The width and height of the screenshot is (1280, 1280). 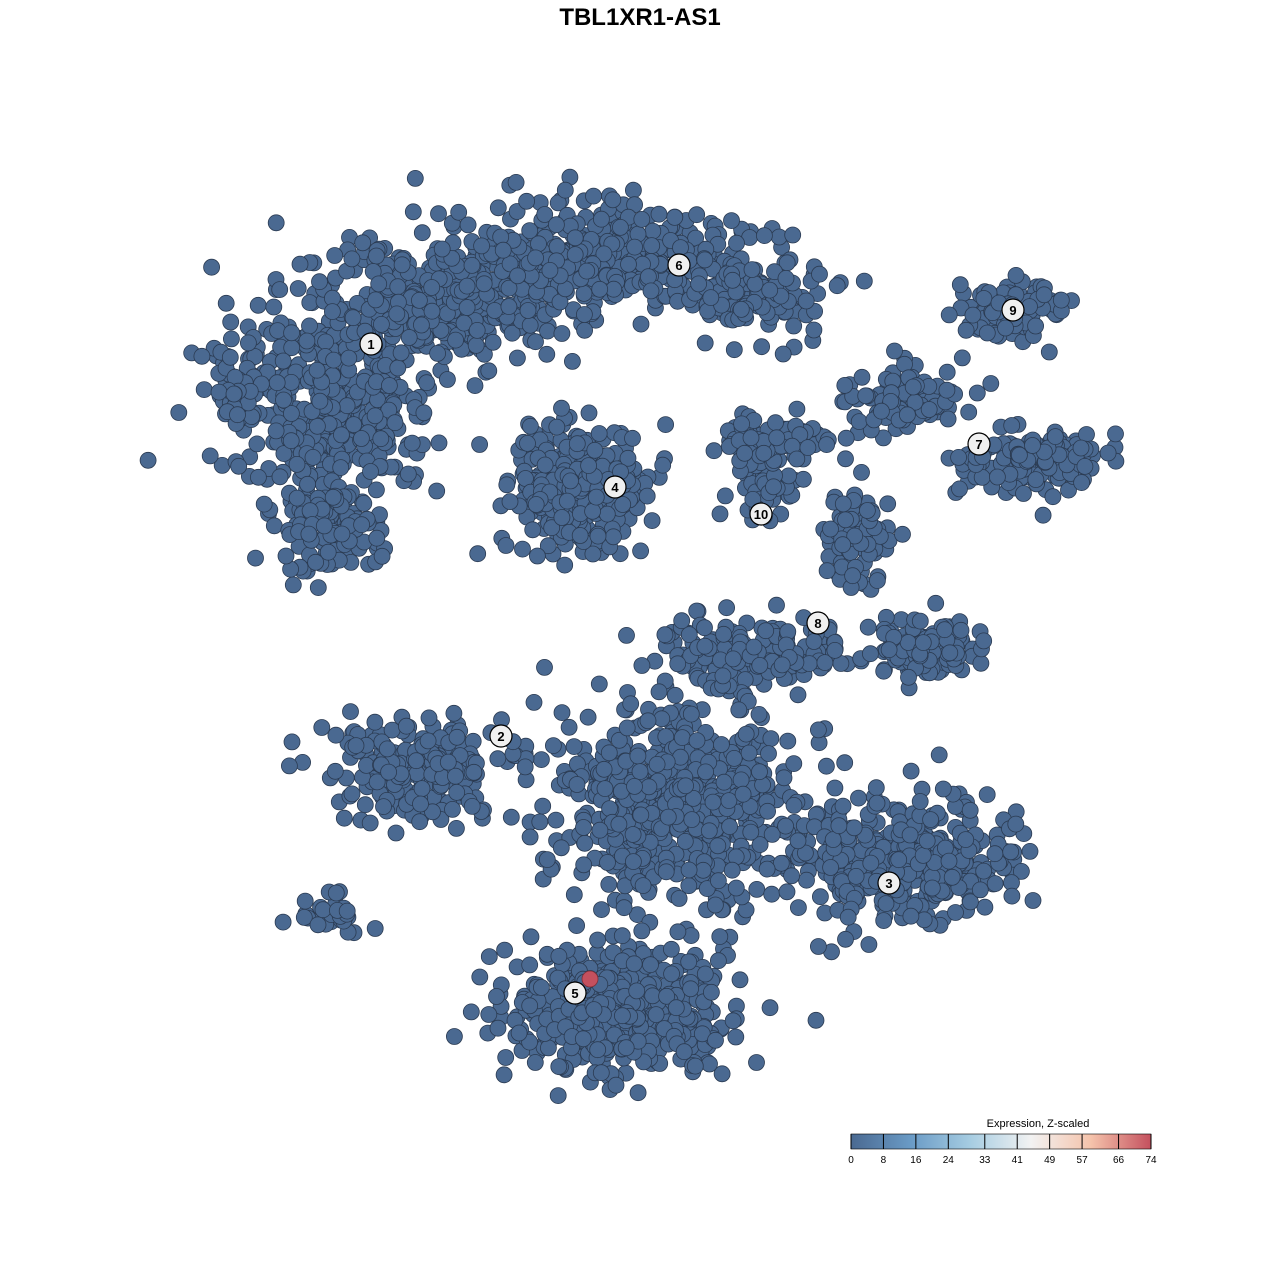 What do you see at coordinates (916, 1160) in the screenshot?
I see `legend-tick-label: 16` at bounding box center [916, 1160].